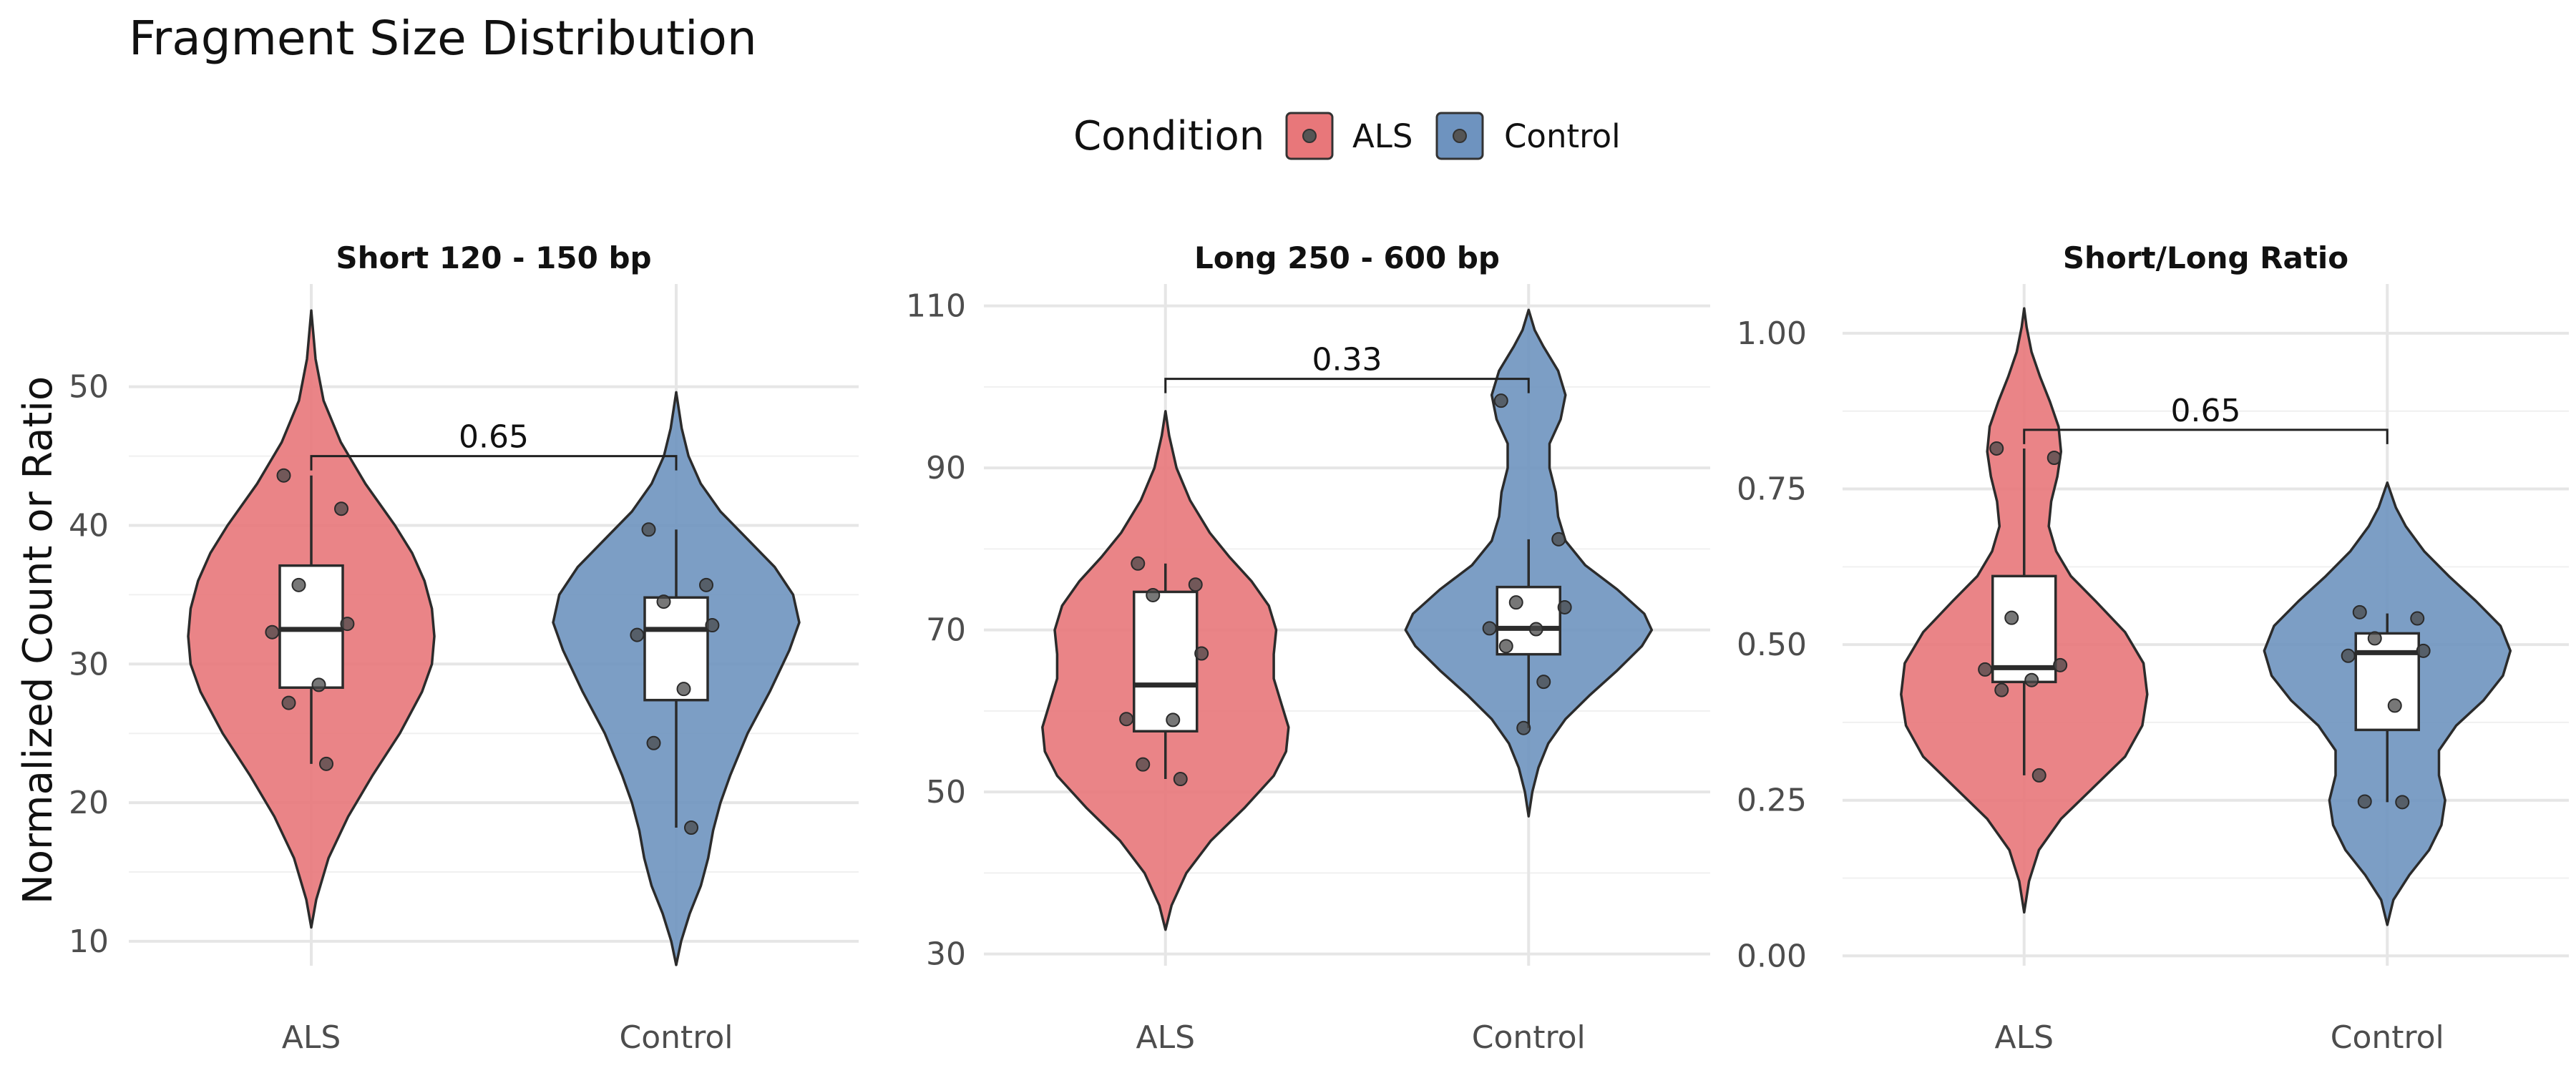  Describe the element at coordinates (2205, 257) in the screenshot. I see `panel-title: Short/Long Ratio` at that location.